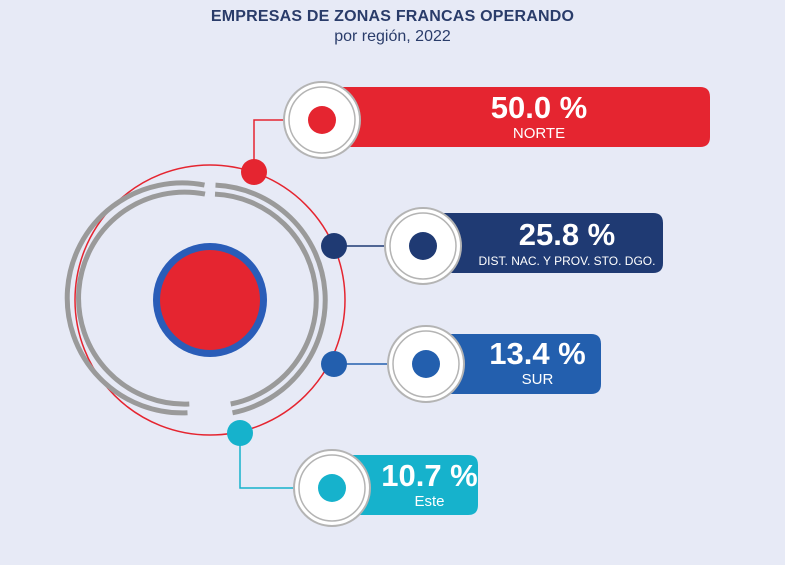 The image size is (785, 565). What do you see at coordinates (429, 501) in the screenshot?
I see `category-label: Este` at bounding box center [429, 501].